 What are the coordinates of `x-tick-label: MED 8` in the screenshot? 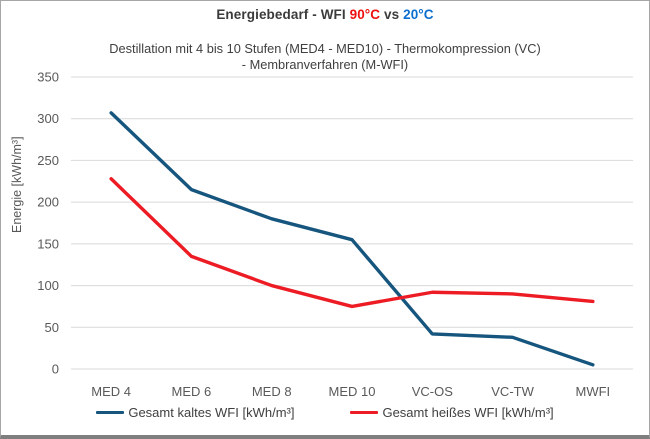 It's located at (272, 391).